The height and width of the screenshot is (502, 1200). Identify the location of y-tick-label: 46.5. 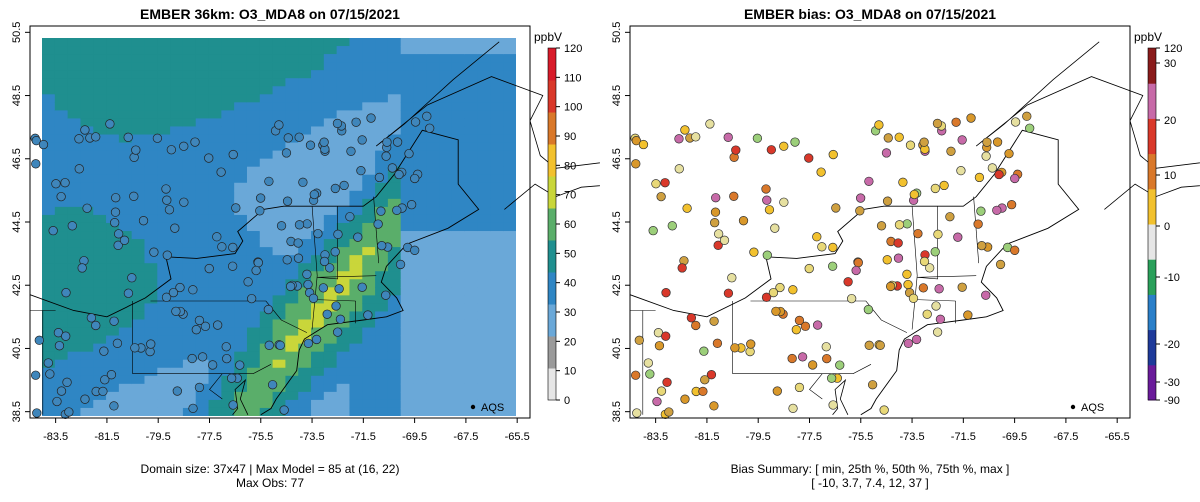
(17, 158).